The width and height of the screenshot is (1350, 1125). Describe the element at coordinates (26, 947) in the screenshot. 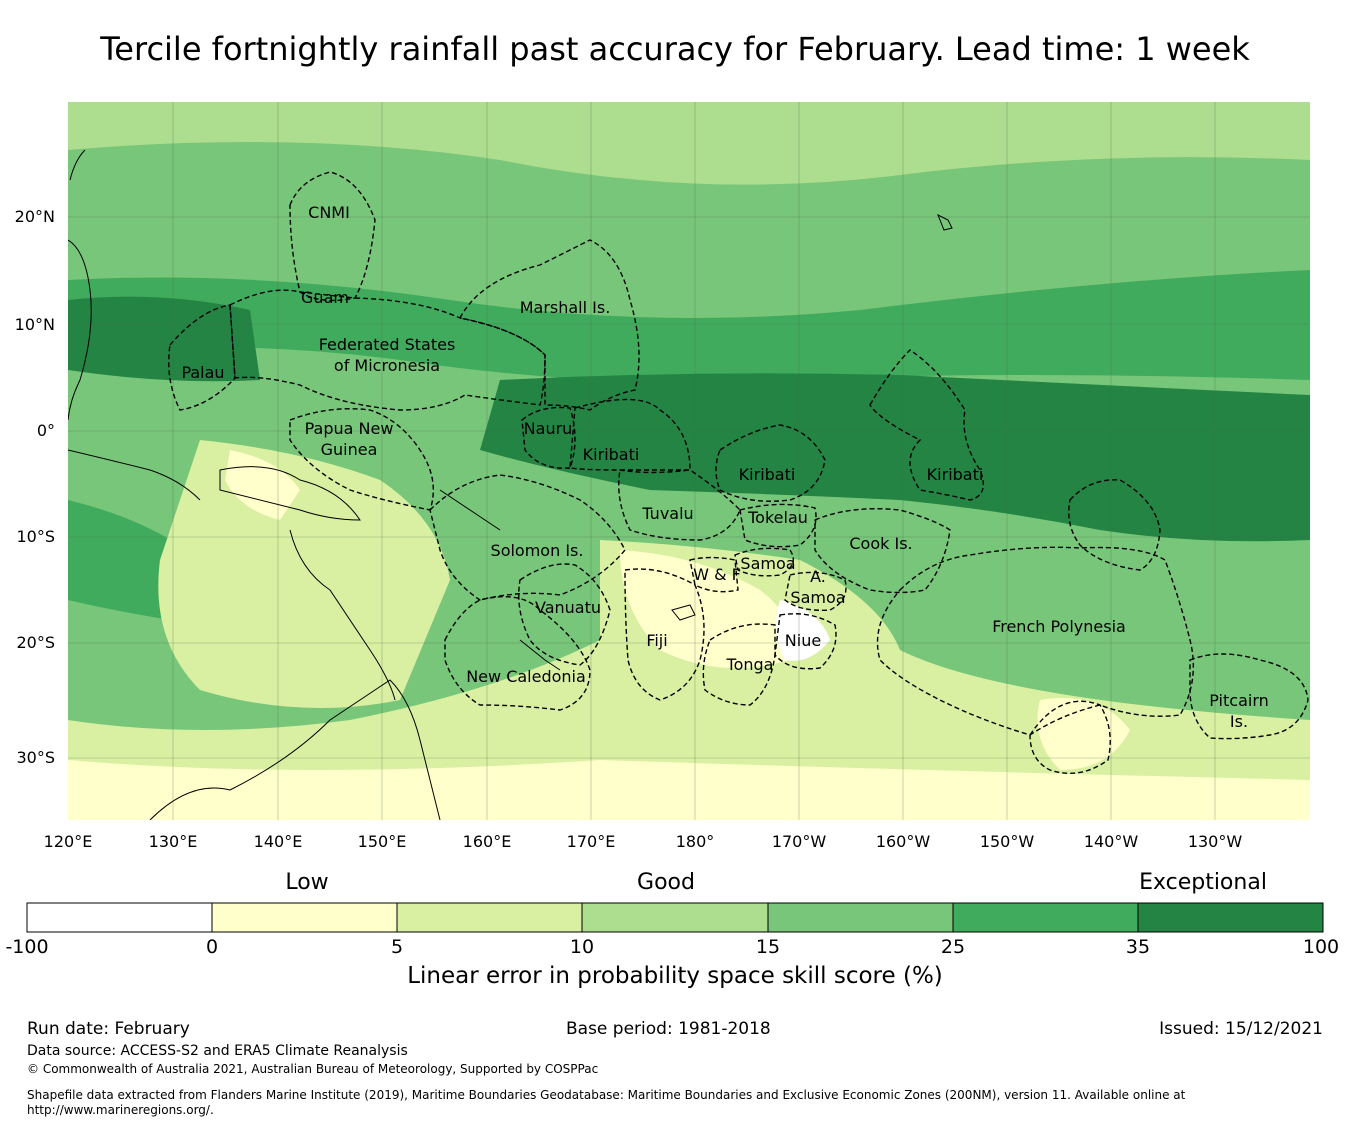

I see `colorbar-tick: -100` at that location.